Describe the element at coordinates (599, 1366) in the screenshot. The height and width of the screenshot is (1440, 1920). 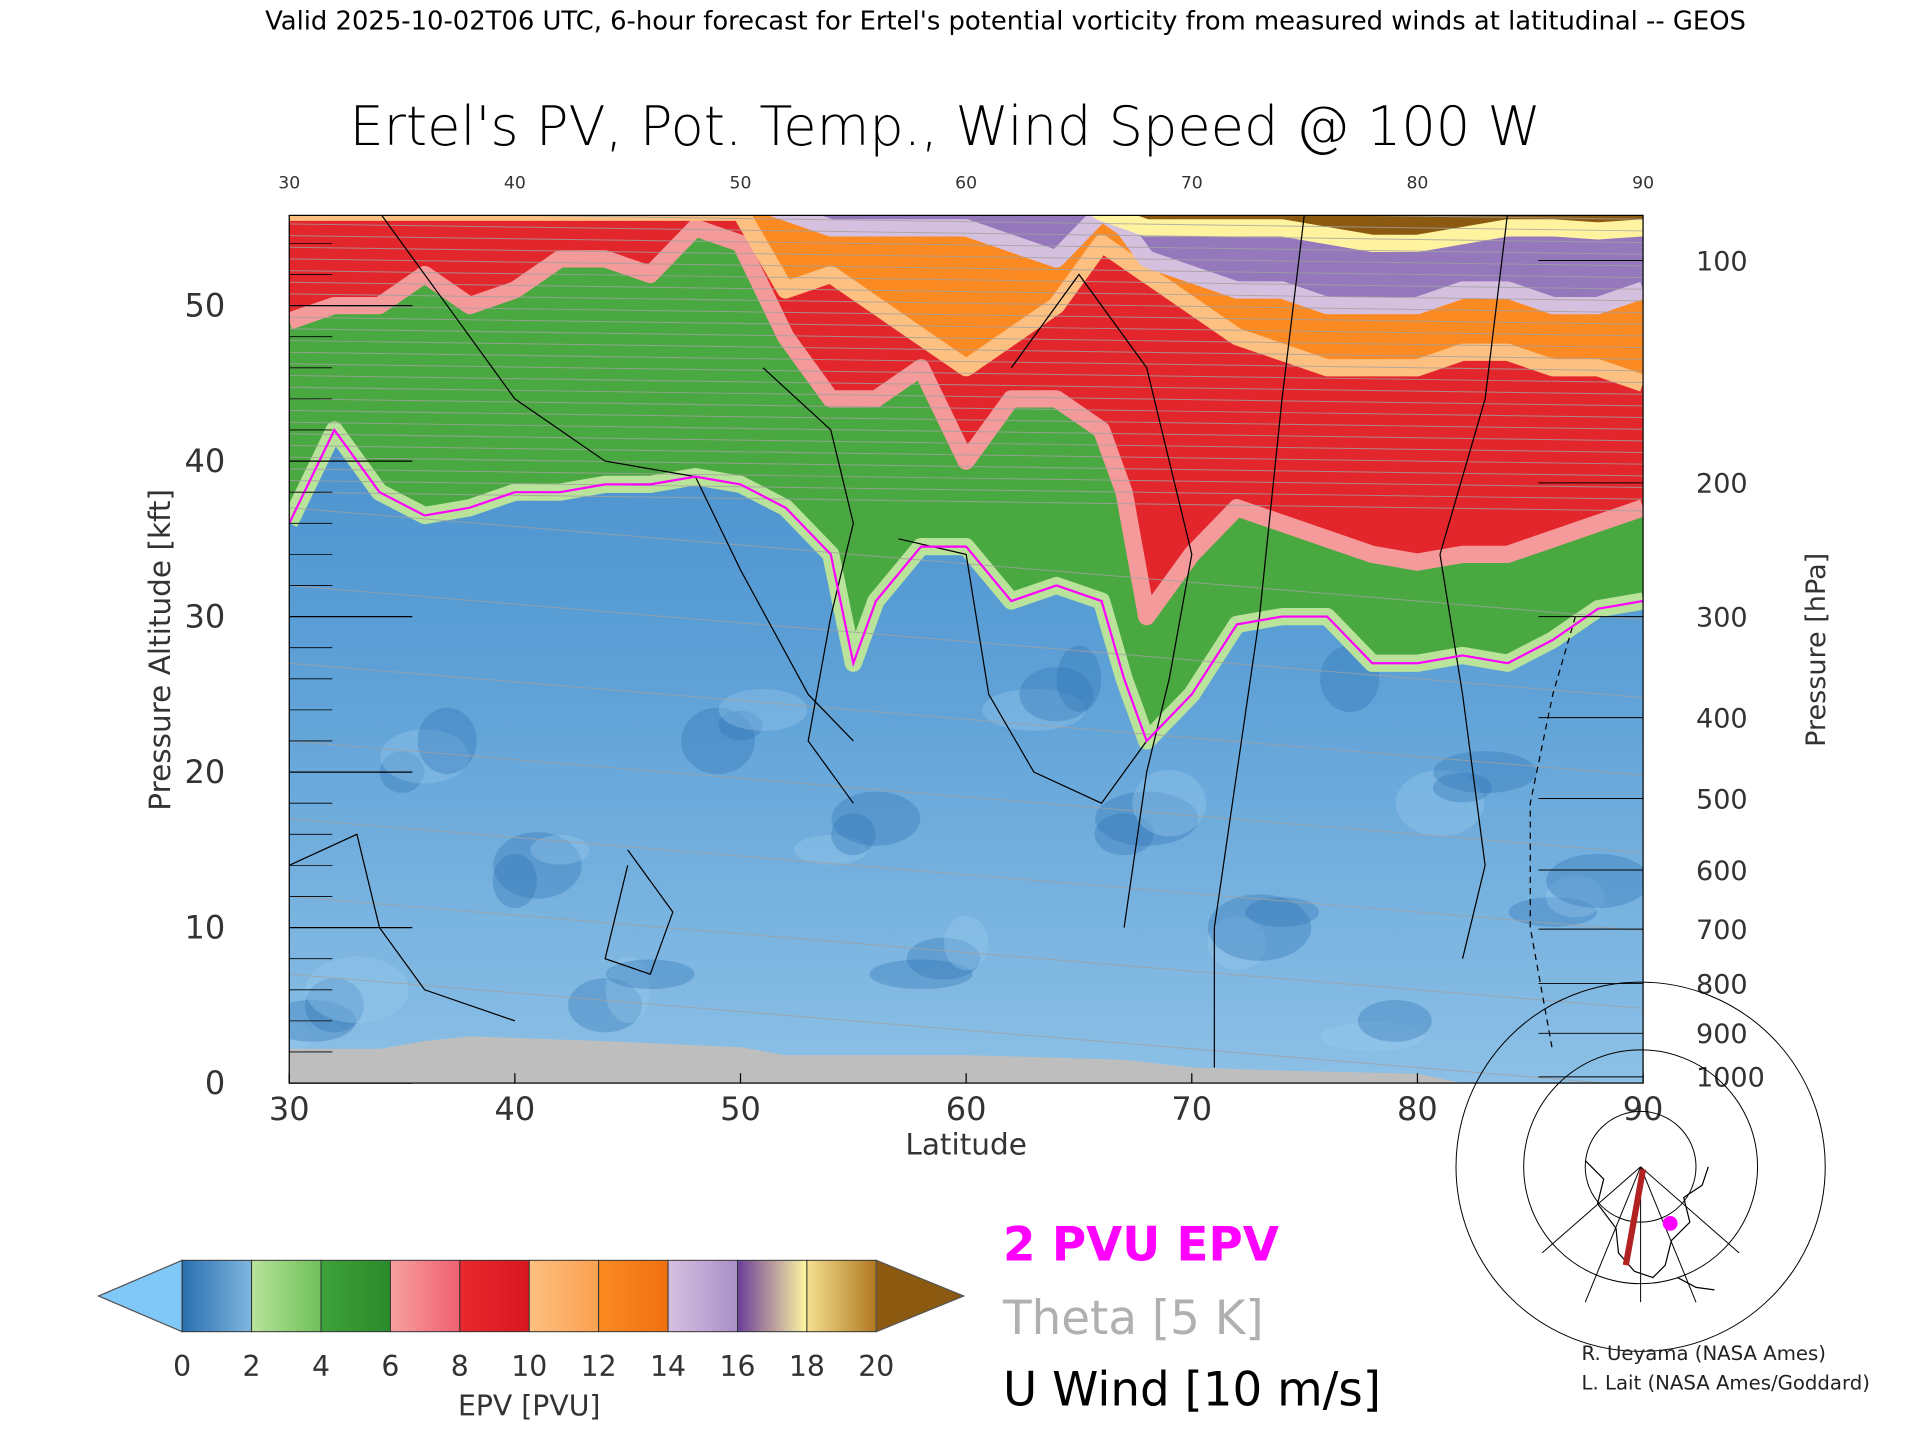
I see `colorbar-tick-label: 12` at that location.